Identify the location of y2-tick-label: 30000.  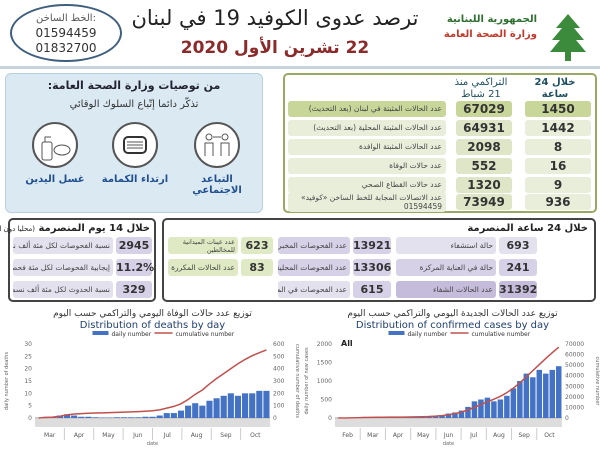
(574, 386).